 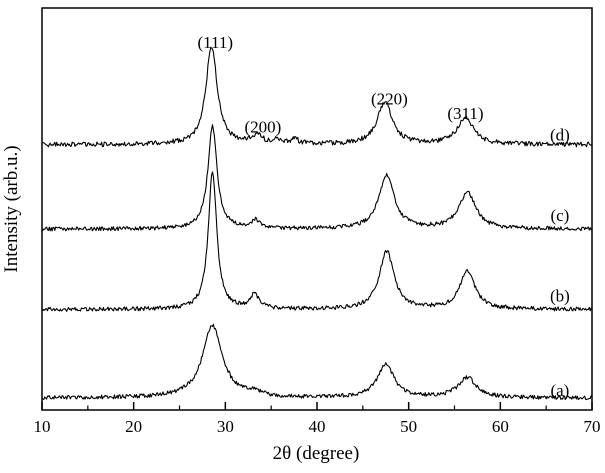 I want to click on y-axis-title: Intensity (arb.u.), so click(x=11, y=208).